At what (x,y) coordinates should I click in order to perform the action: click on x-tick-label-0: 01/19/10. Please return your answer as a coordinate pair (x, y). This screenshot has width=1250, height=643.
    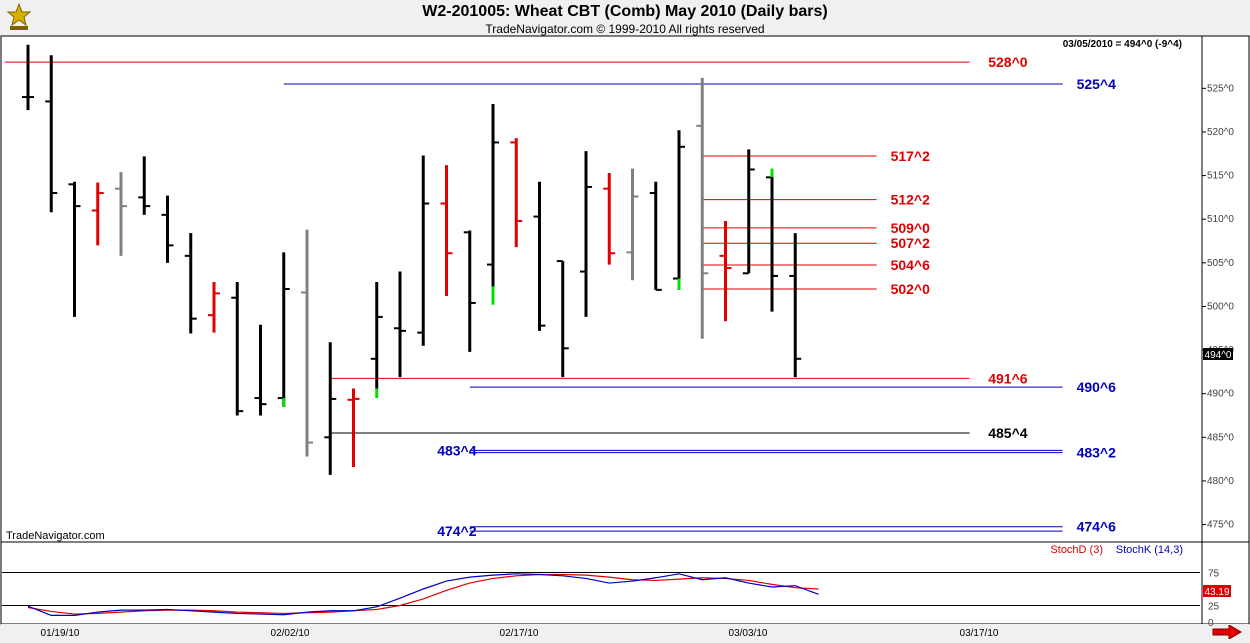
    Looking at the image, I should click on (60, 633).